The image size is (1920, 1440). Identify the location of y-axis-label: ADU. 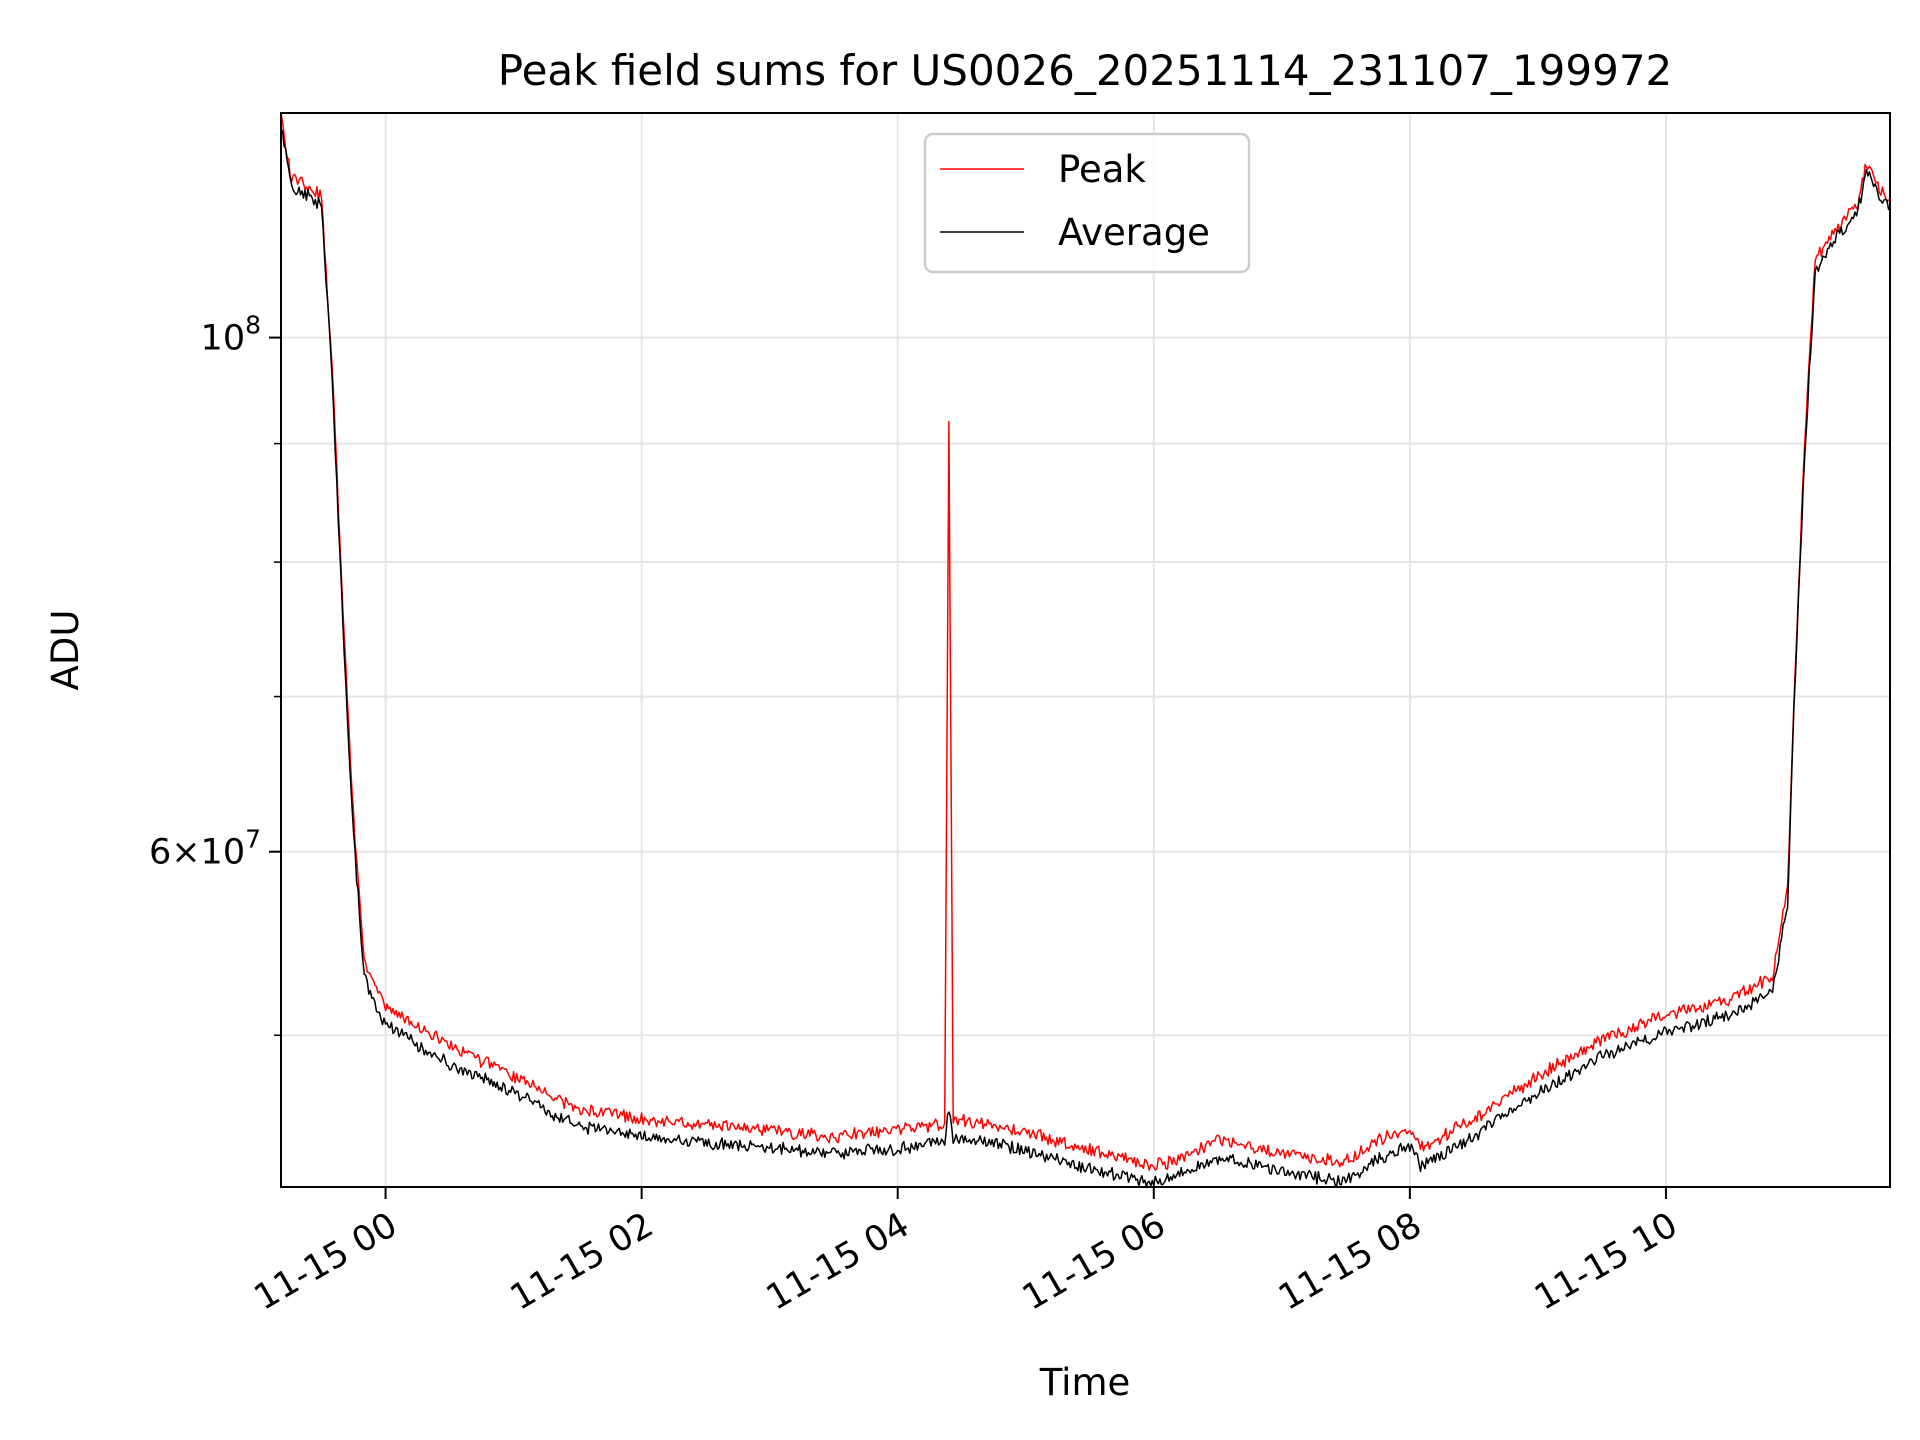
(65, 650).